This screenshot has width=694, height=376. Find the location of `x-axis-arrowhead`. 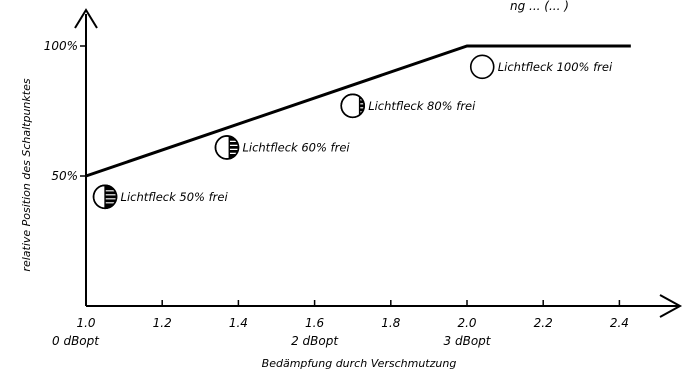

x-axis-arrowhead is located at coordinates (671, 306).